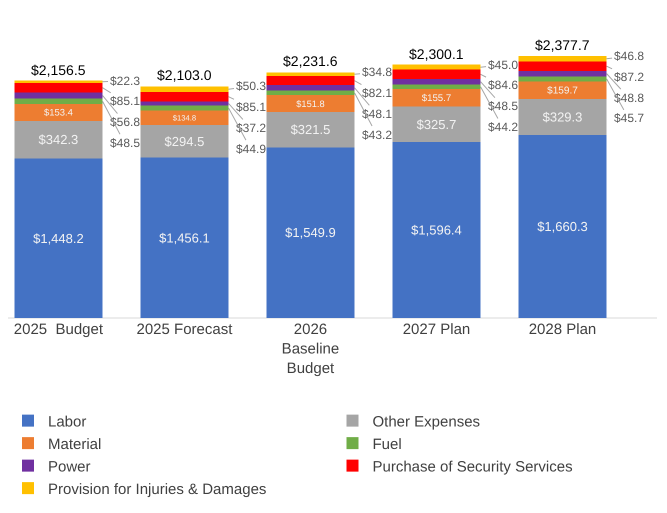  What do you see at coordinates (562, 329) in the screenshot?
I see `x-tick-label: 2028 Plan` at bounding box center [562, 329].